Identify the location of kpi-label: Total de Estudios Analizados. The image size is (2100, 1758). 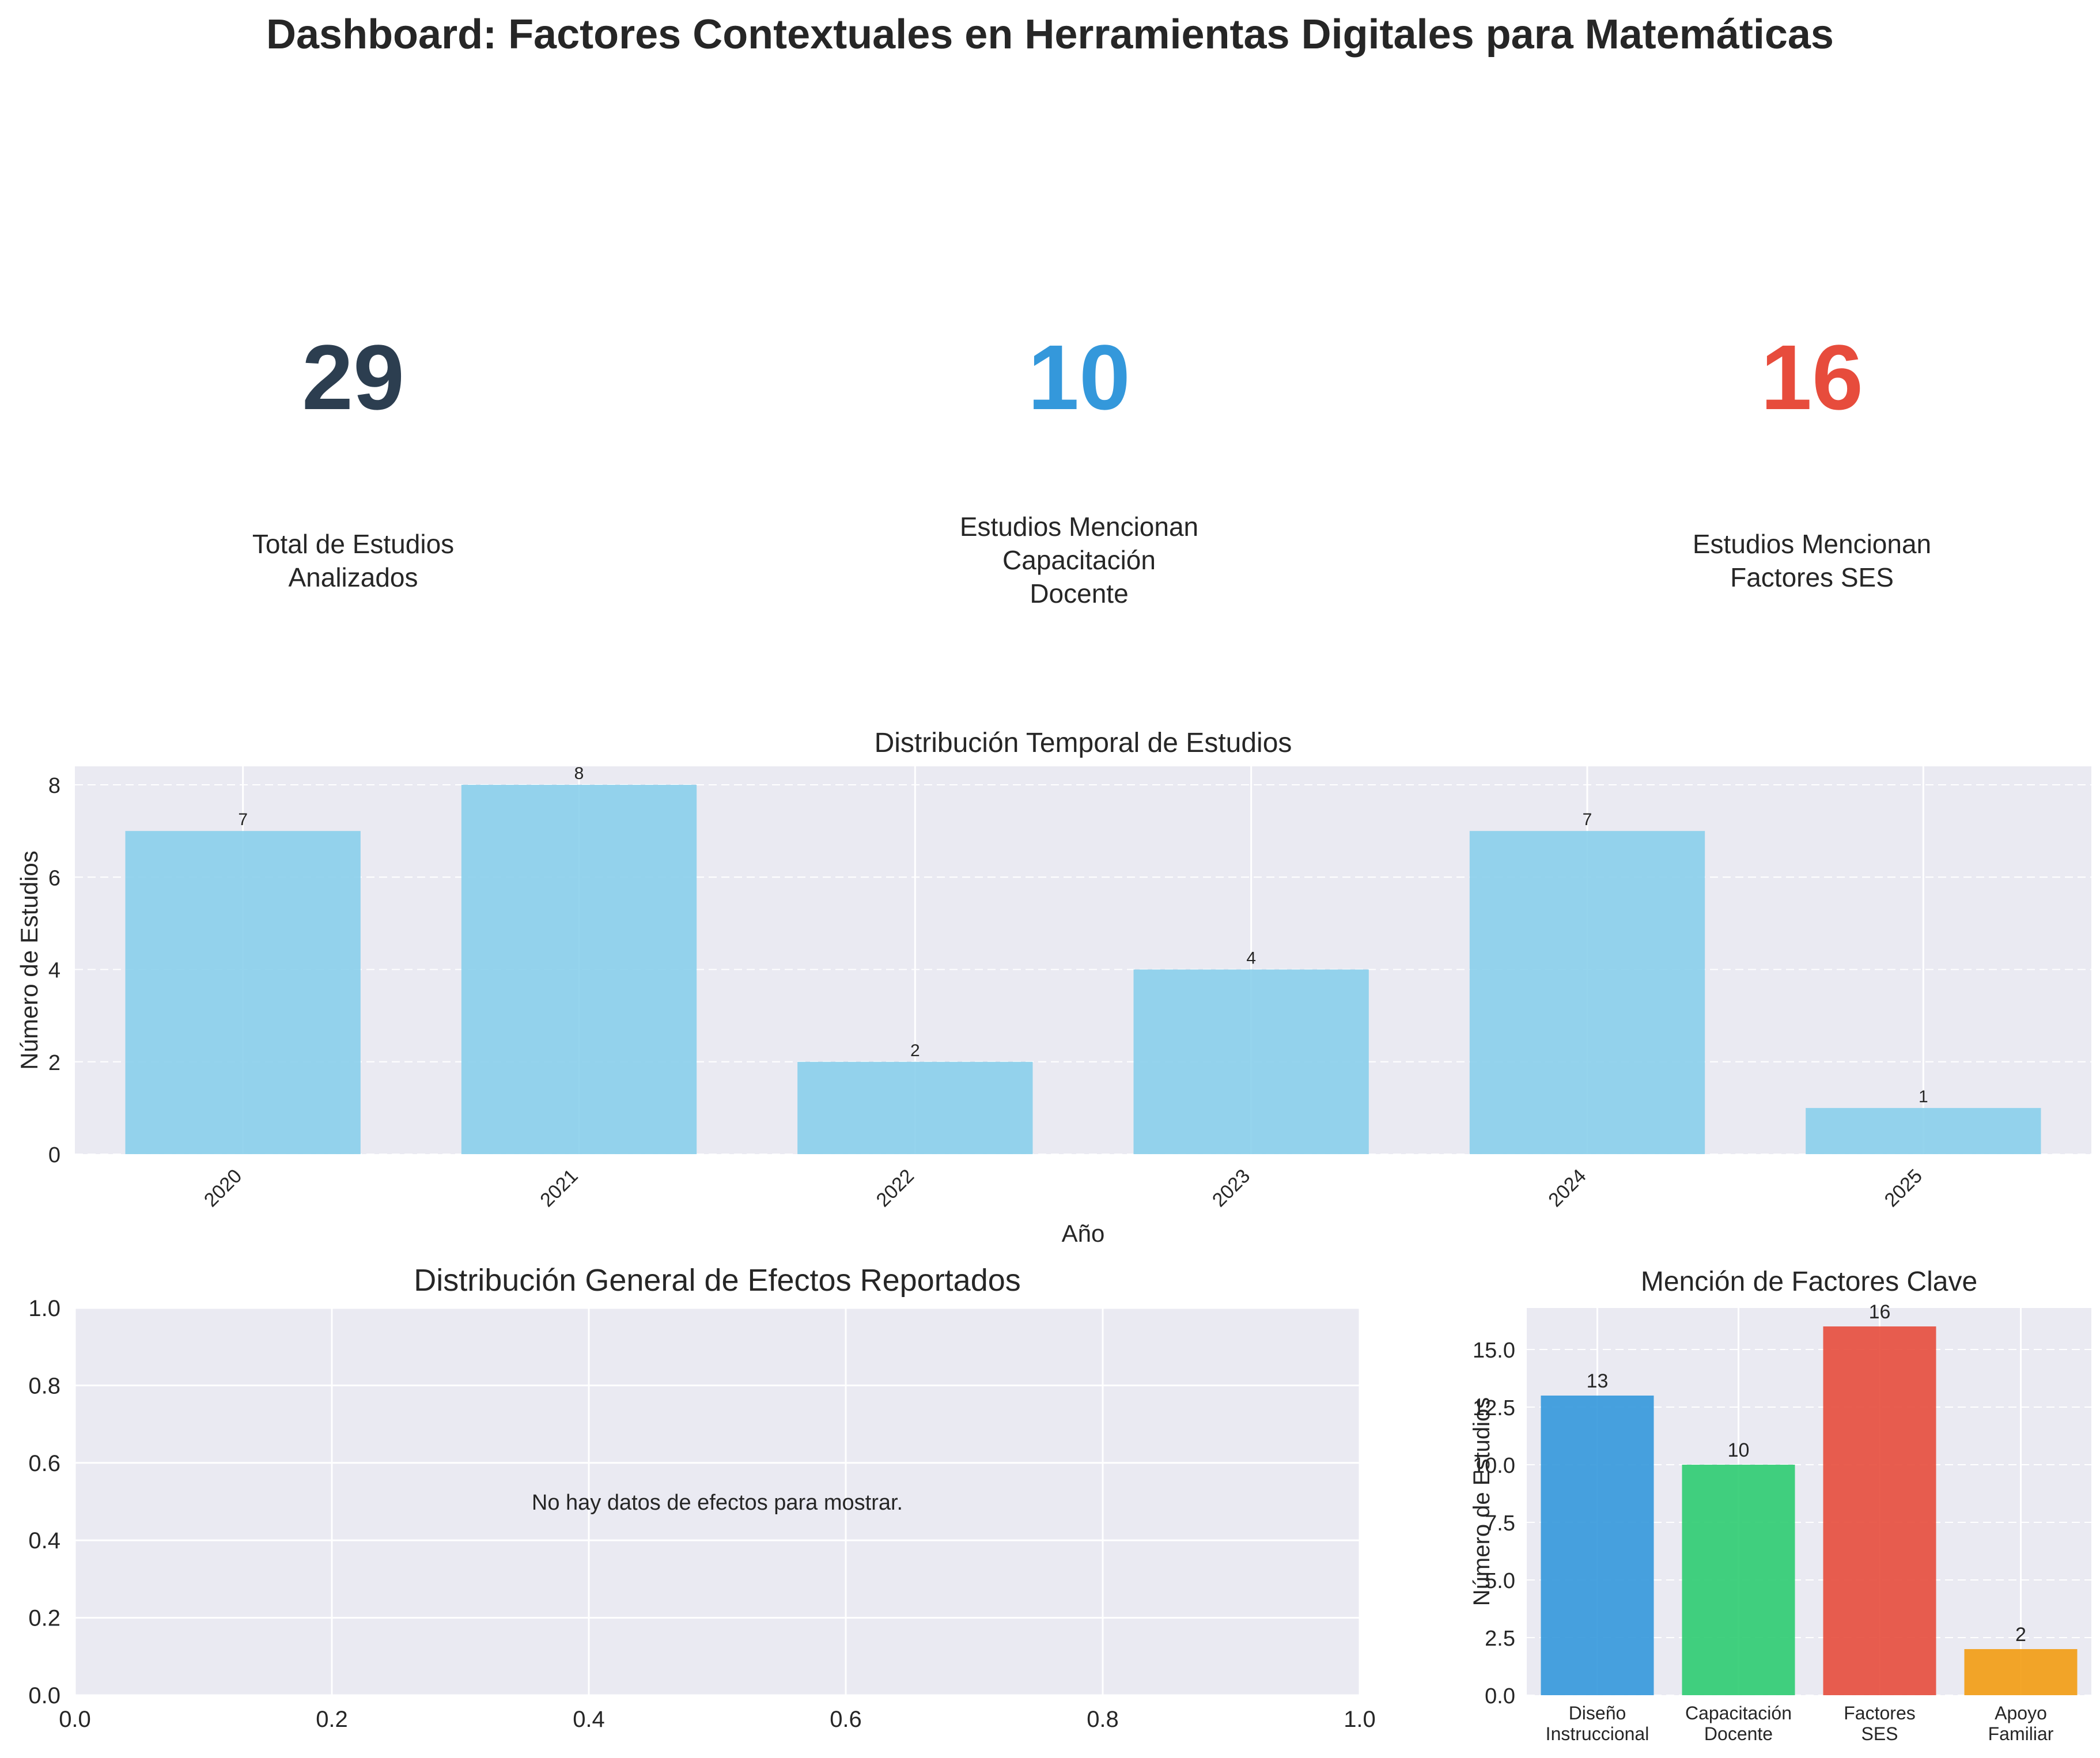
(354, 560).